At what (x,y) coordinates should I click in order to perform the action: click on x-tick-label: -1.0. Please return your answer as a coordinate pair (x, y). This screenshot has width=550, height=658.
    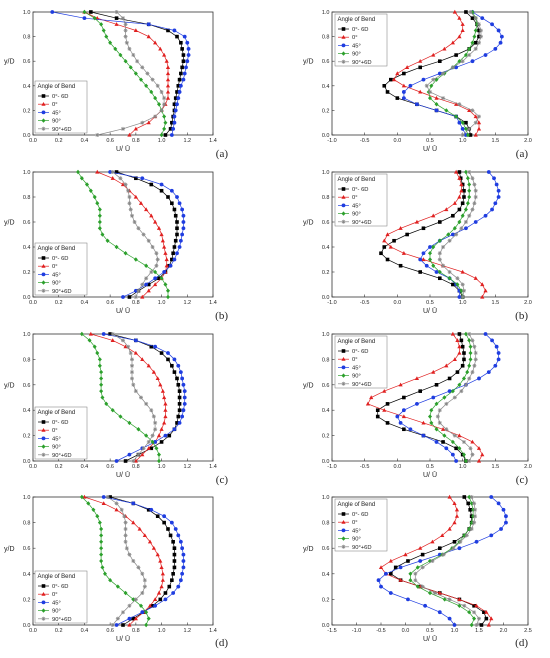
    Looking at the image, I should click on (331, 303).